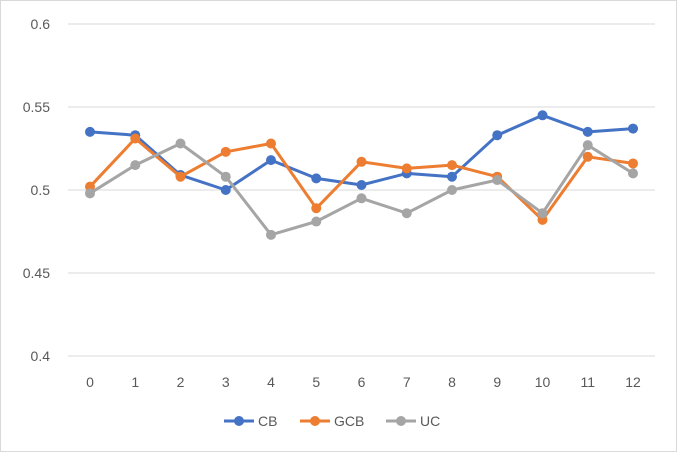  Describe the element at coordinates (452, 382) in the screenshot. I see `x-tick-label: 8` at that location.